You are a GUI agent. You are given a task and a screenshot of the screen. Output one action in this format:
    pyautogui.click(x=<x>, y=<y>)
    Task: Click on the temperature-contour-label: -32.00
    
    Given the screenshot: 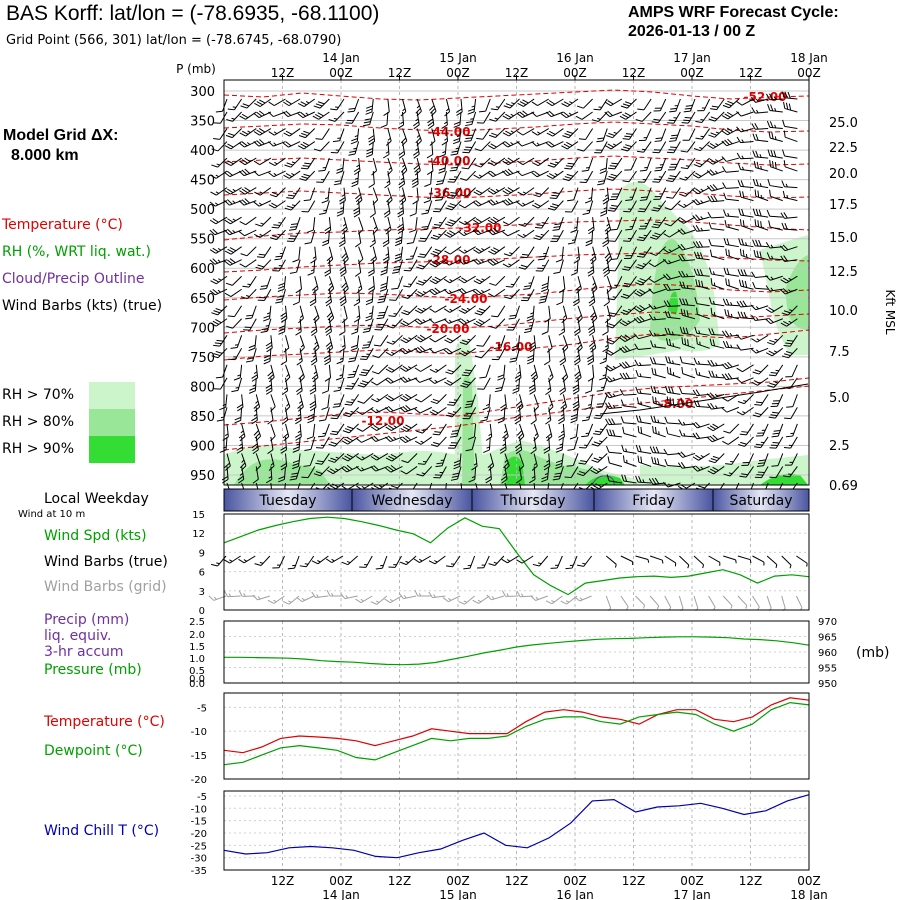 What is the action you would take?
    pyautogui.click(x=480, y=228)
    